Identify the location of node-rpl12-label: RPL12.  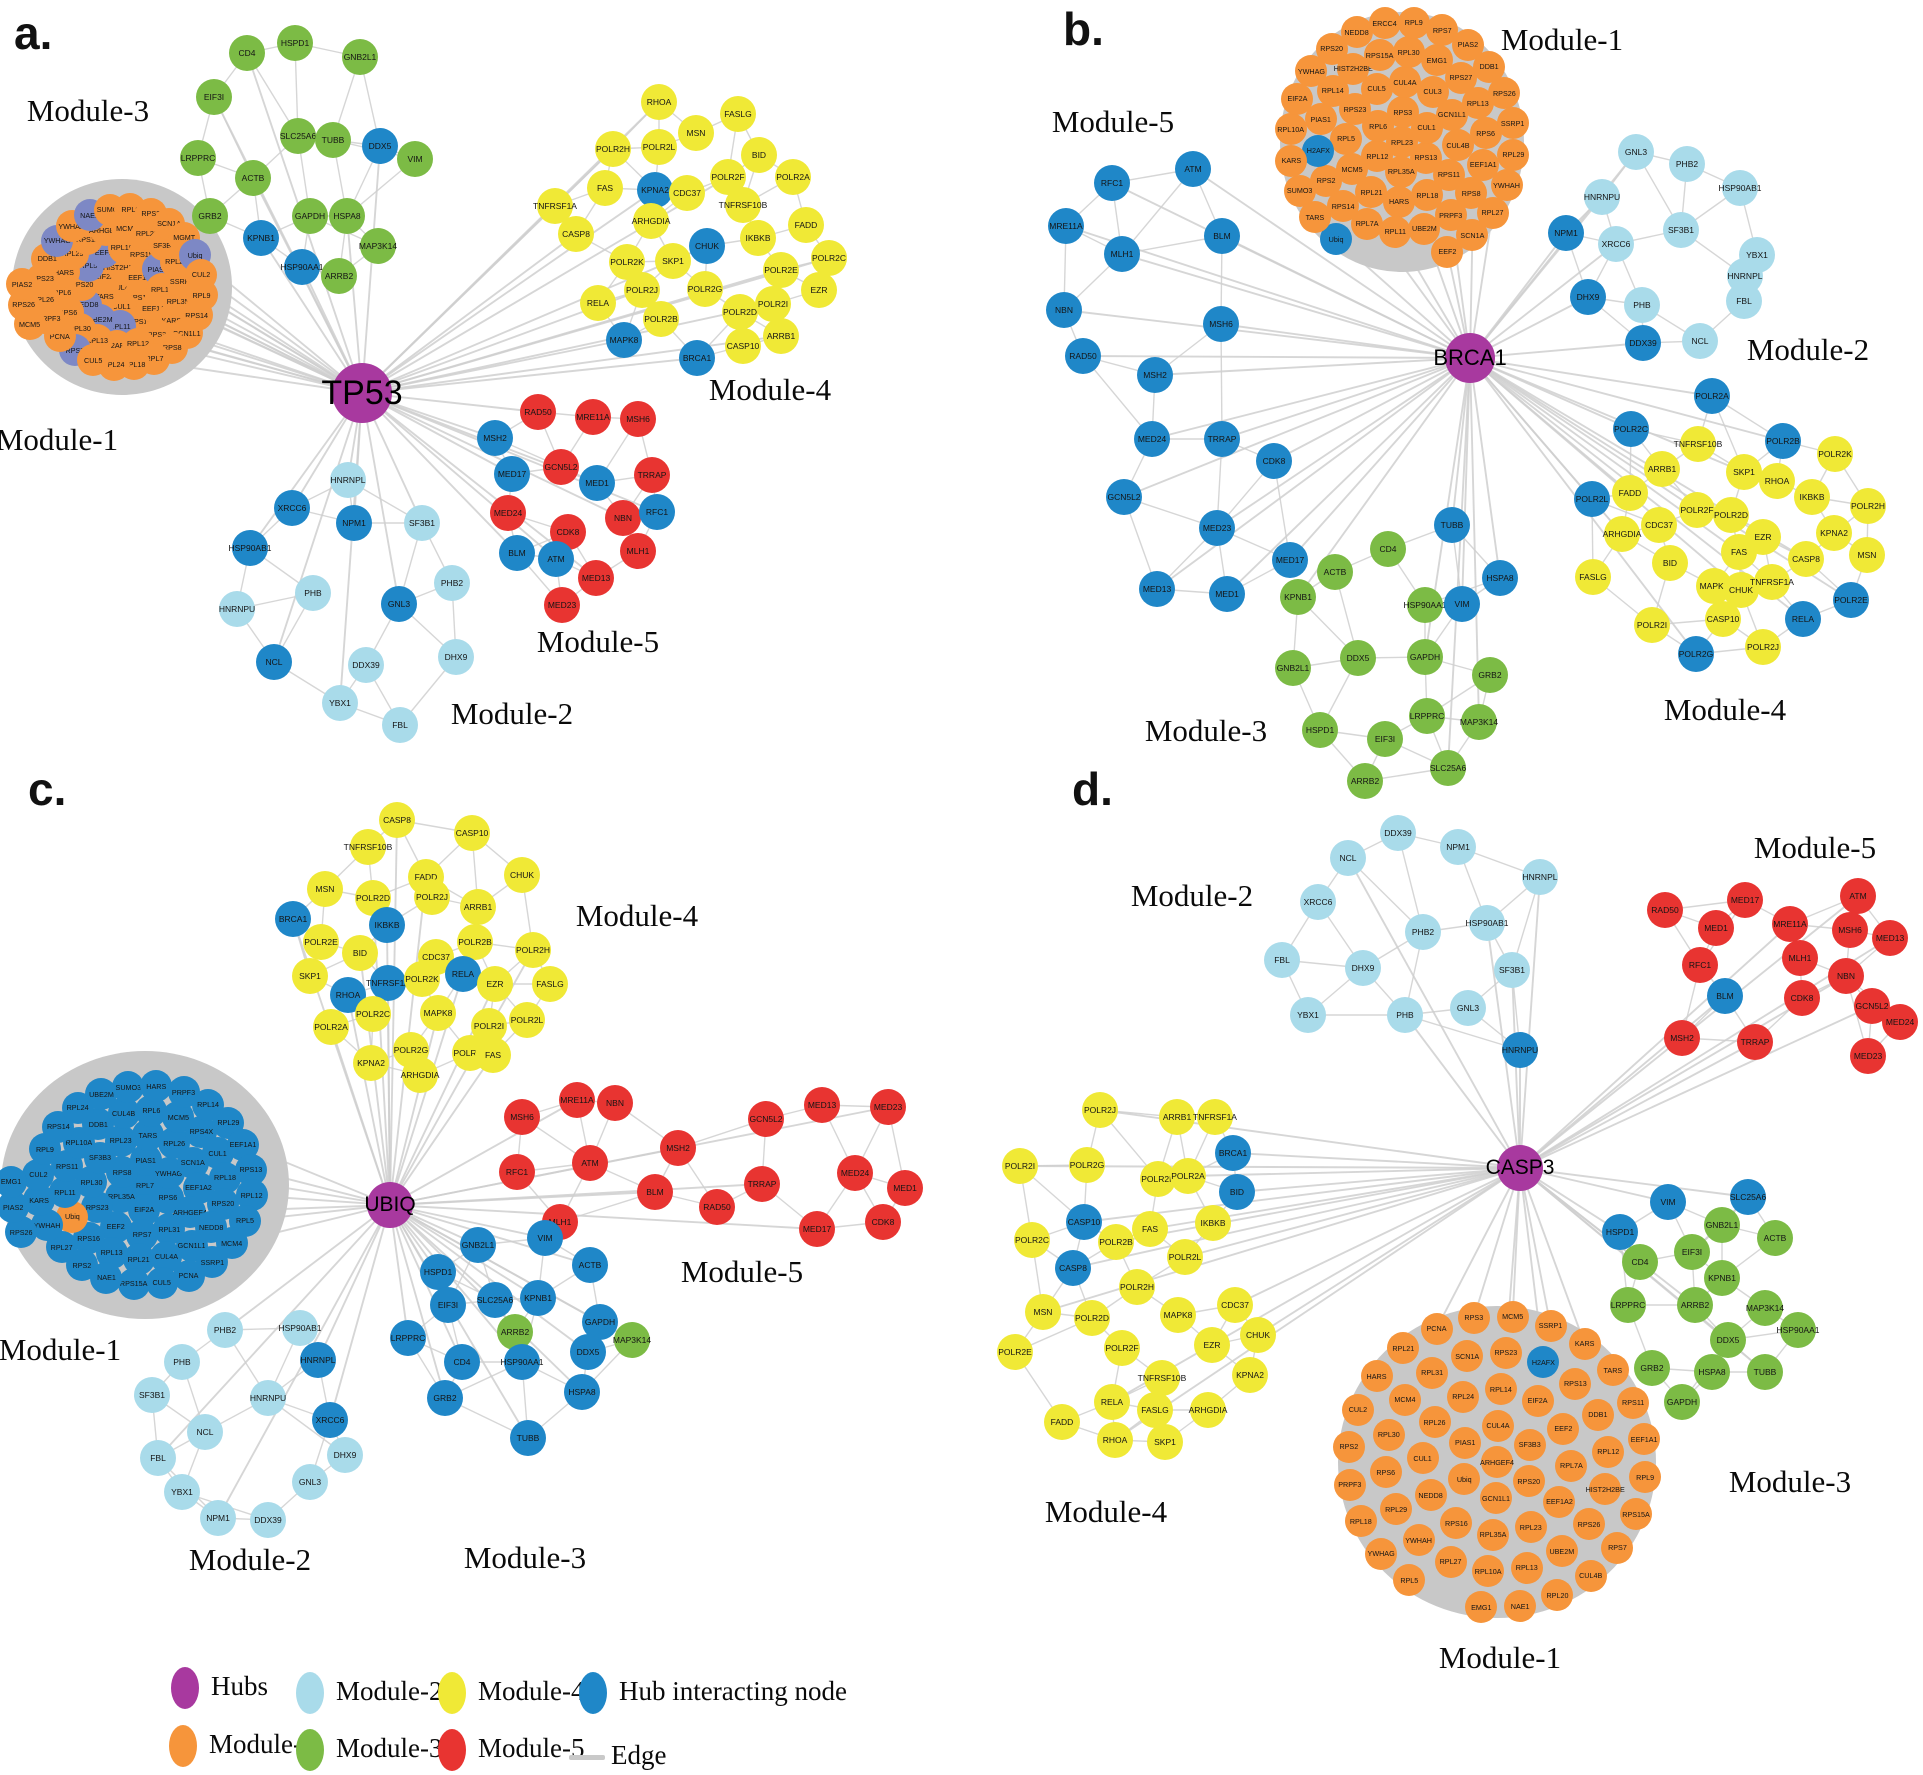
(1377, 156).